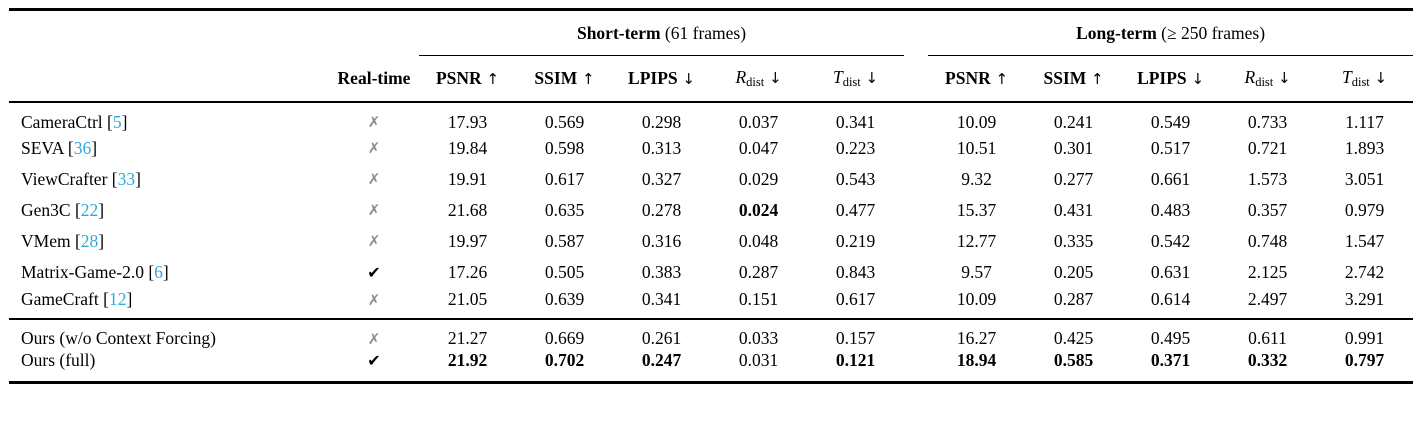 The image size is (1422, 440). Describe the element at coordinates (758, 359) in the screenshot. I see `metric-value: 0.031` at that location.